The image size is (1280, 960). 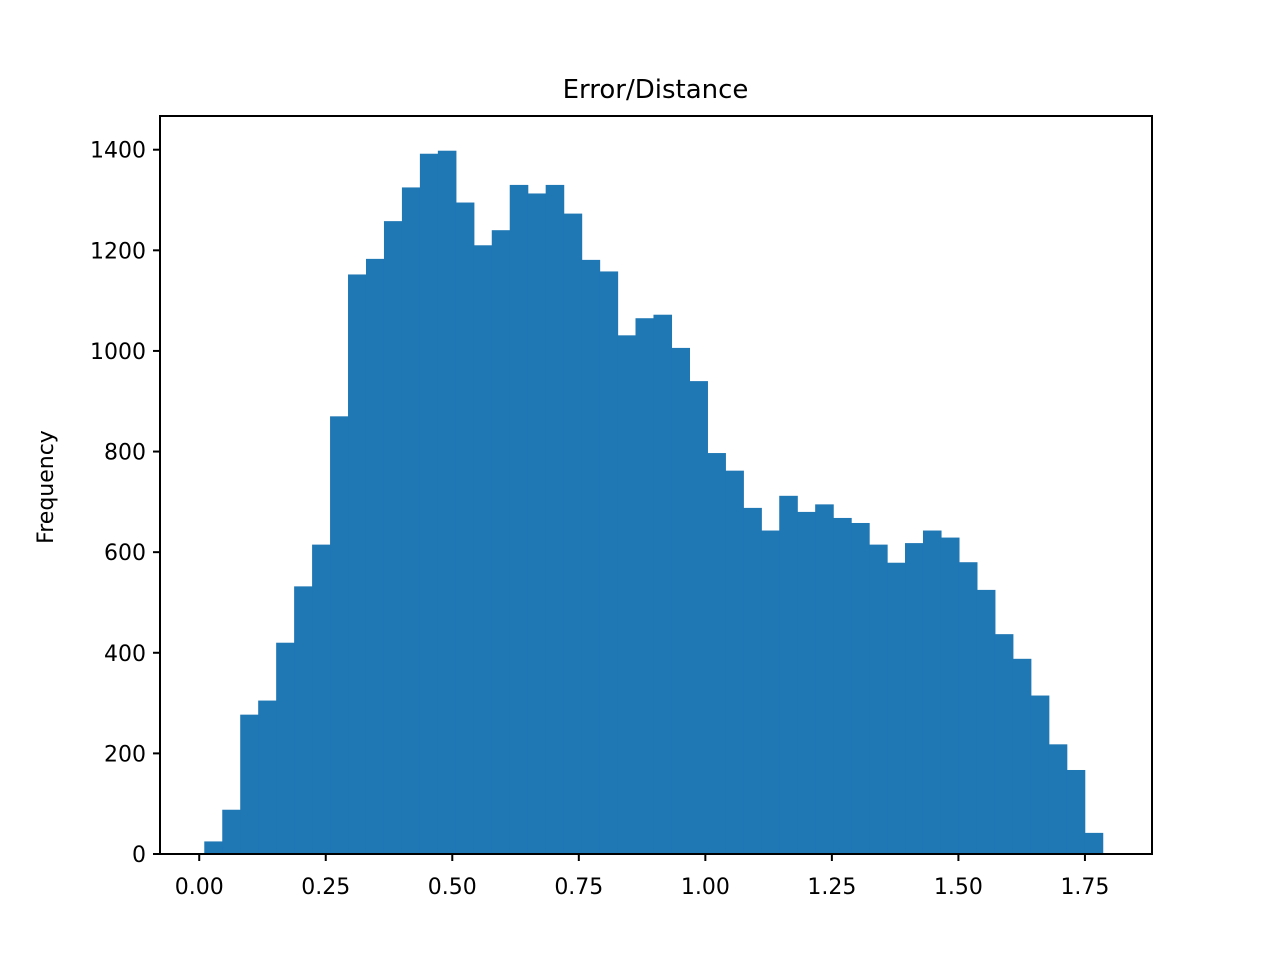 What do you see at coordinates (125, 754) in the screenshot?
I see `y-tick-label: 200` at bounding box center [125, 754].